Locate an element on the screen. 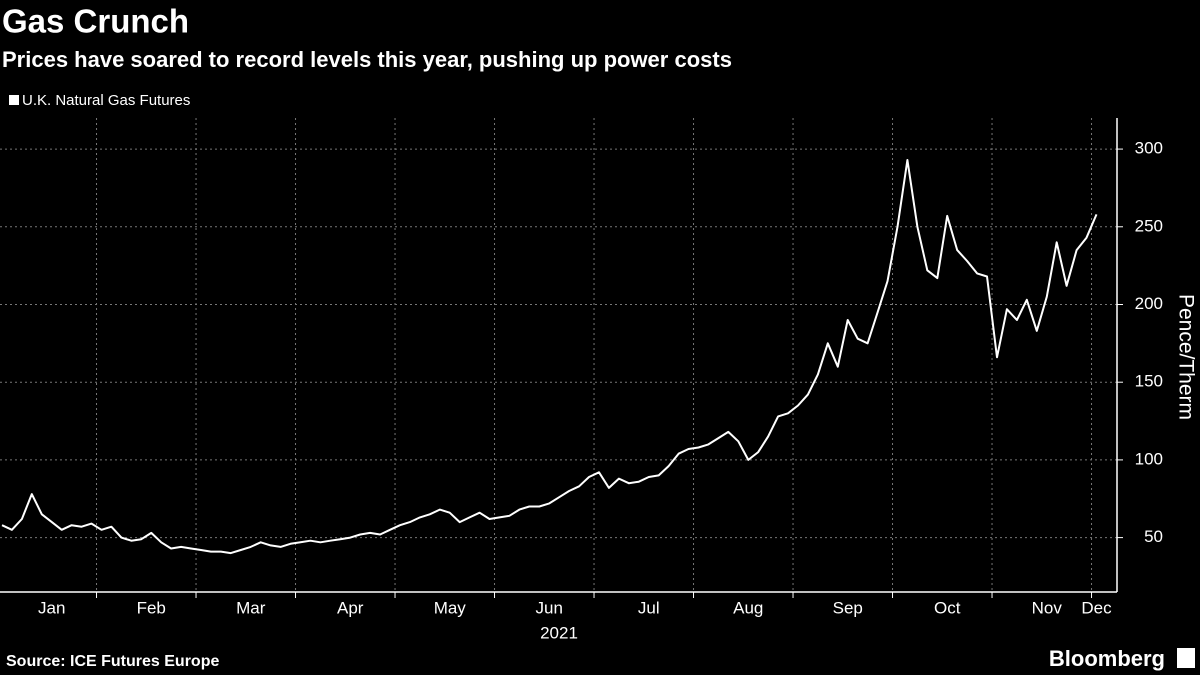  legend-label: U.K. Natural Gas Futures is located at coordinates (106, 100).